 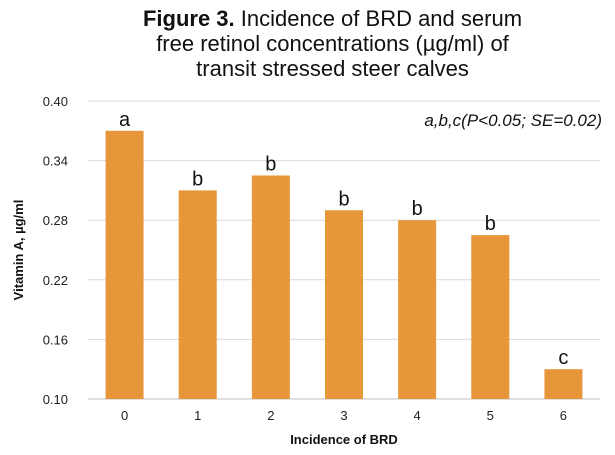 I want to click on title-line-1: Figure 3. Incidence of BRD and serum, so click(x=332, y=18).